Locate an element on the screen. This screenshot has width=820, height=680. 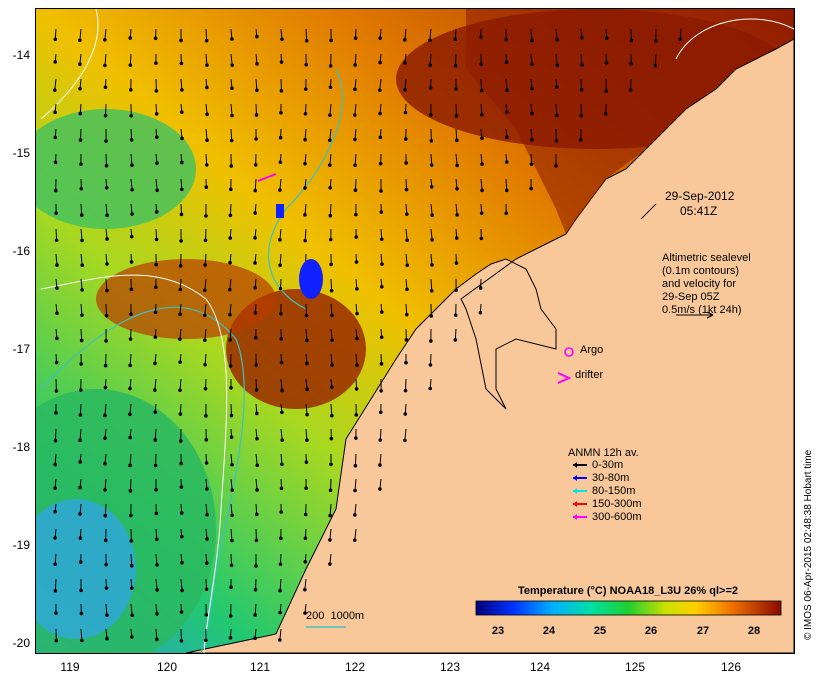
legend-item: 150-300m is located at coordinates (617, 504).